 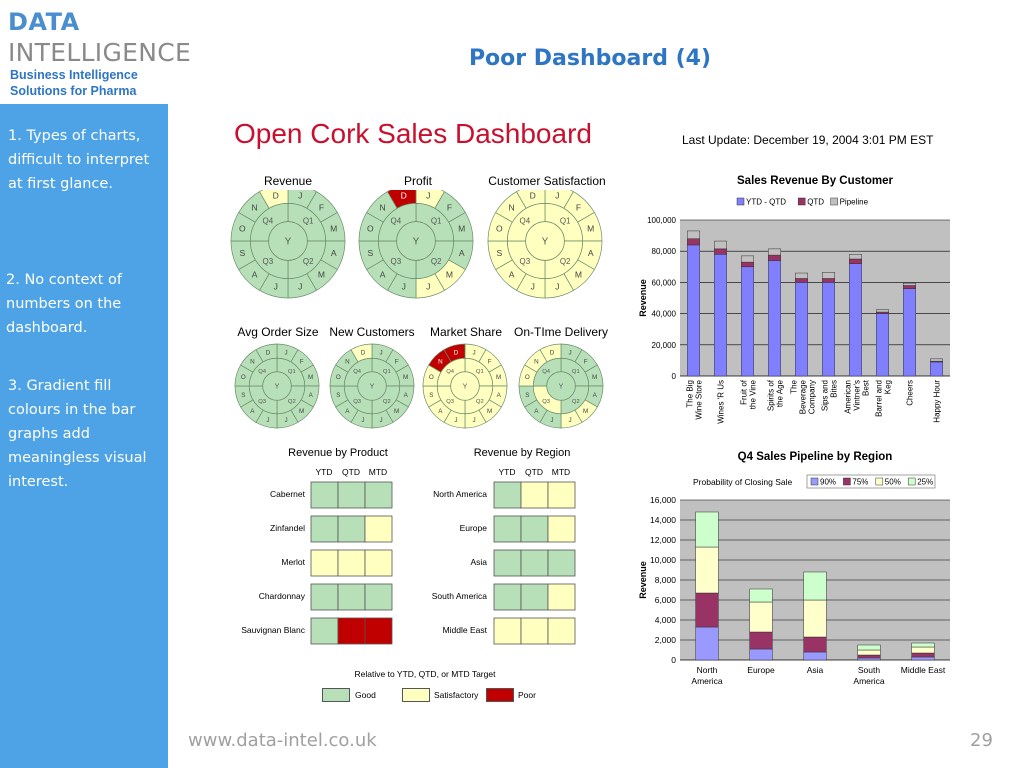 I want to click on y-tick-label: 6,000, so click(x=666, y=600).